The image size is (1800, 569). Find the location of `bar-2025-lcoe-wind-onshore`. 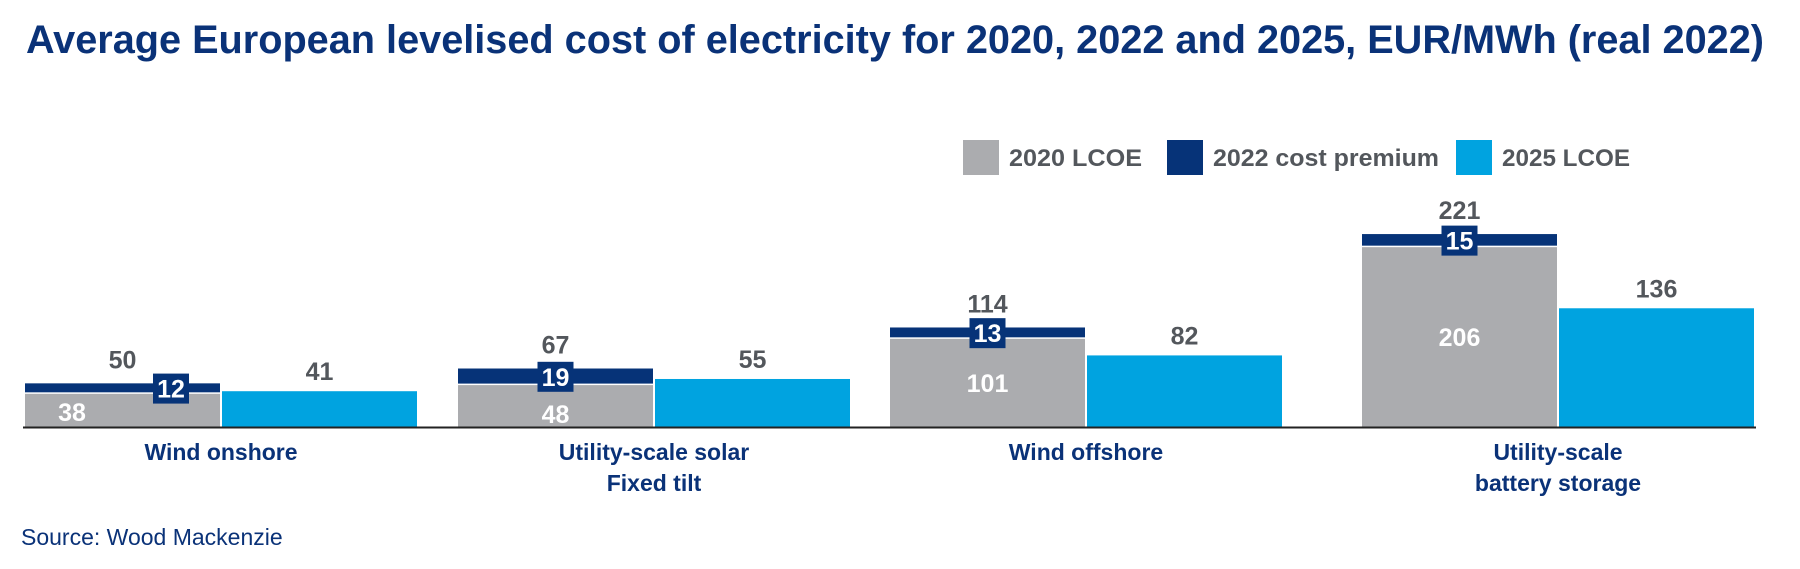

bar-2025-lcoe-wind-onshore is located at coordinates (319, 409).